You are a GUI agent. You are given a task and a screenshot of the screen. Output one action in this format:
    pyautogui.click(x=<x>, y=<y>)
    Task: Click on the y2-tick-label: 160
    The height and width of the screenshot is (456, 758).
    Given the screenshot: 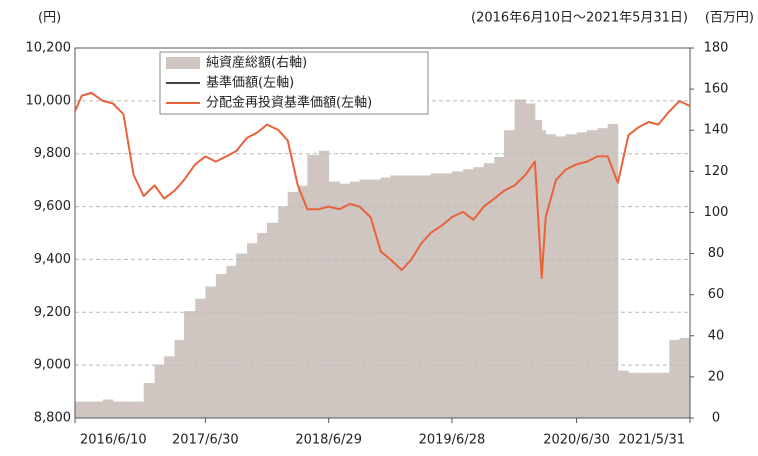 What is the action you would take?
    pyautogui.click(x=716, y=89)
    